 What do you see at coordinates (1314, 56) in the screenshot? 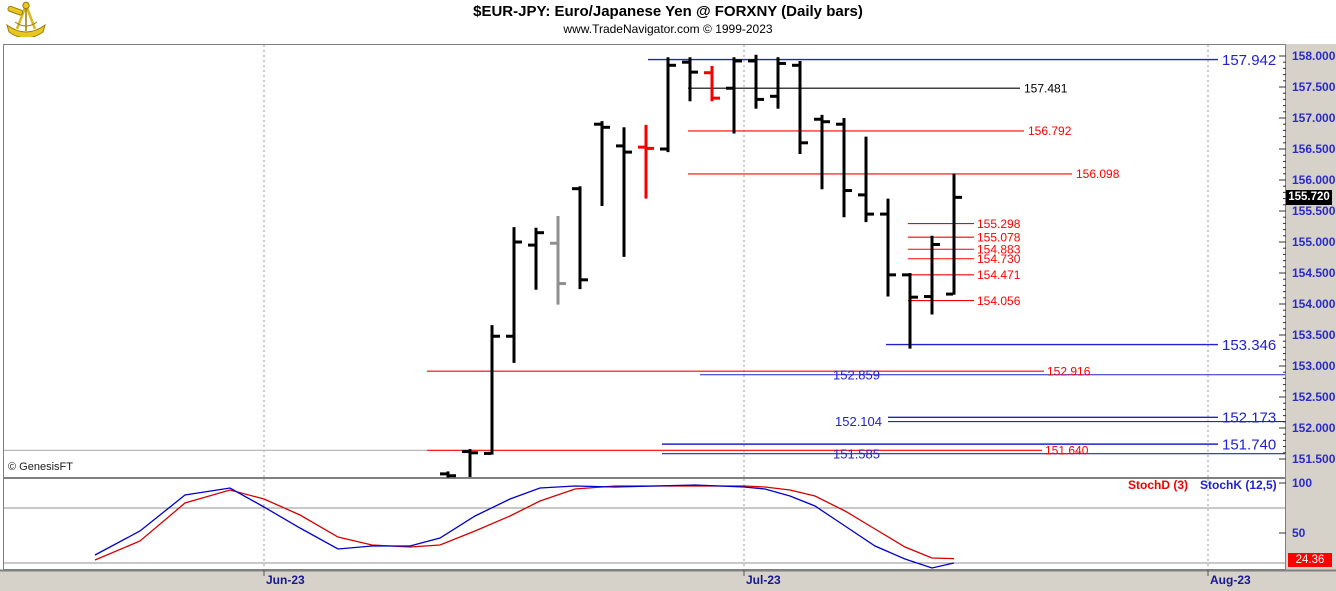
I see `price-axis-label: 158.000` at bounding box center [1314, 56].